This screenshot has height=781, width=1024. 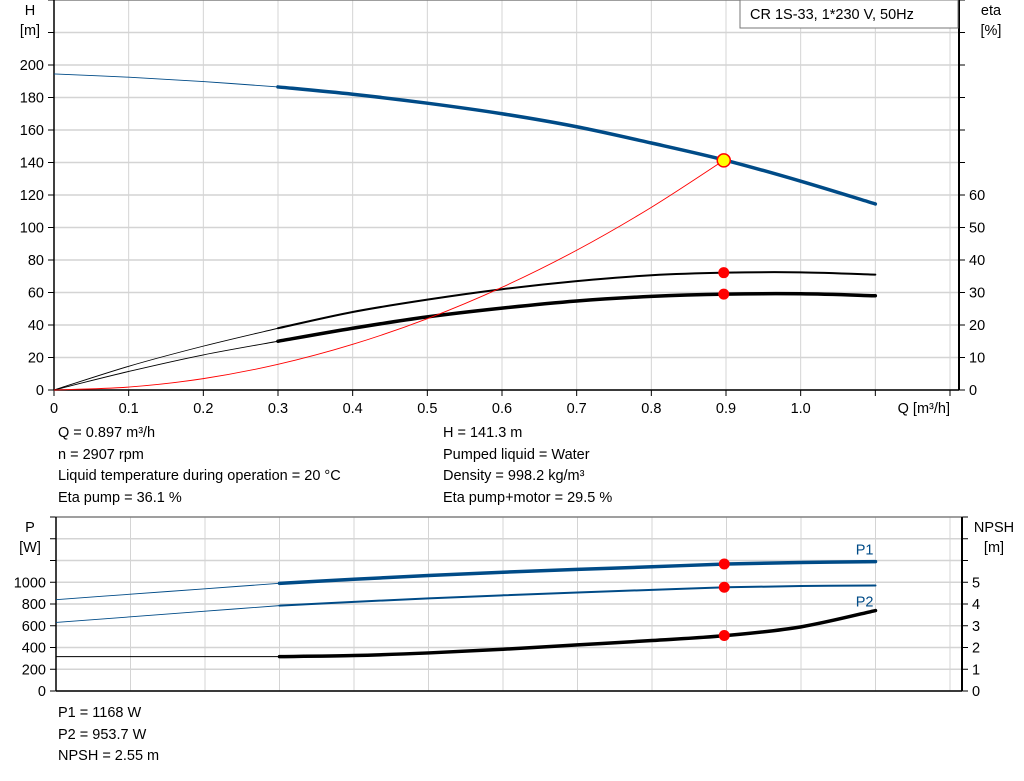 I want to click on y-tick-label-left: 80, so click(x=36, y=261).